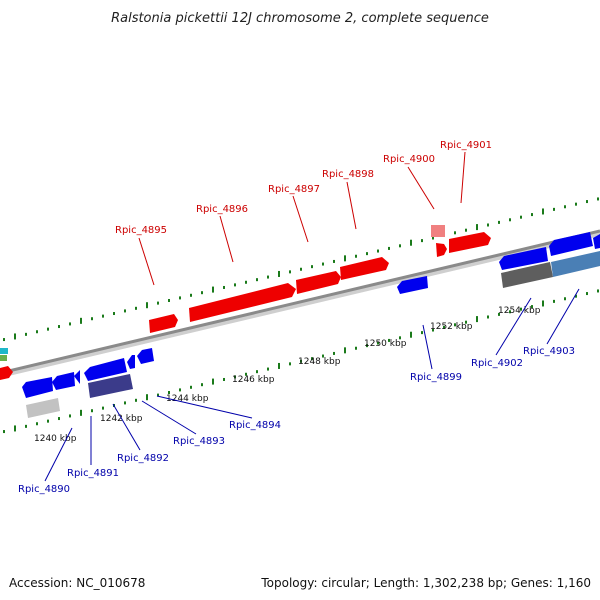 Image resolution: width=600 pixels, height=600 pixels. I want to click on gene-label-rpic-4891: Rpic_4891, so click(93, 473).